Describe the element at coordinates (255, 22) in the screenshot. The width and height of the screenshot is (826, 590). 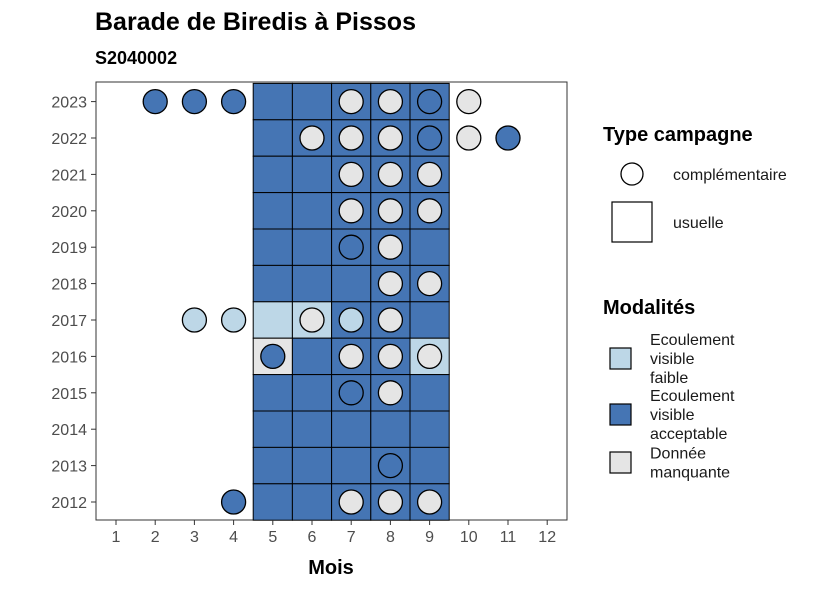
I see `chart-title: Barade de Biredis à Pissos` at that location.